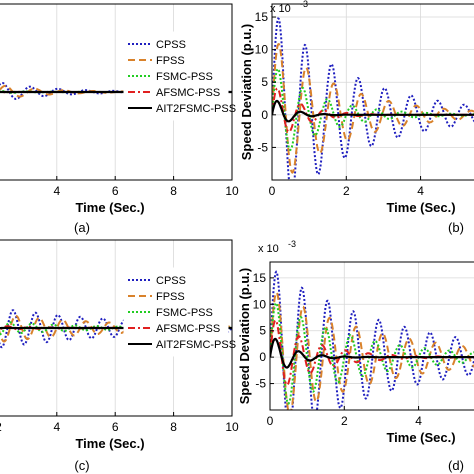  I want to click on axes-frame, so click(371, 336).